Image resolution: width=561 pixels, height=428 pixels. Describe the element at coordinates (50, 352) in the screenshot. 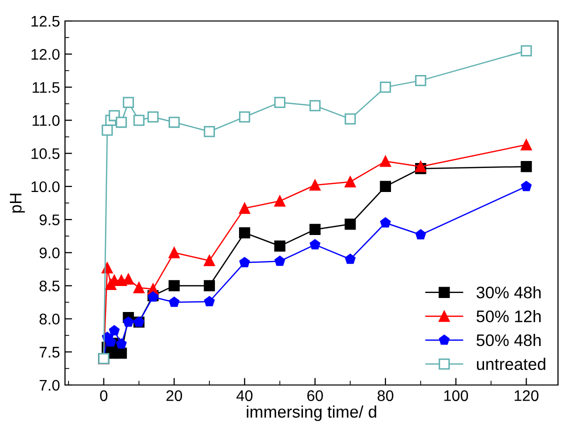

I see `y-tick-label: 7.5` at that location.